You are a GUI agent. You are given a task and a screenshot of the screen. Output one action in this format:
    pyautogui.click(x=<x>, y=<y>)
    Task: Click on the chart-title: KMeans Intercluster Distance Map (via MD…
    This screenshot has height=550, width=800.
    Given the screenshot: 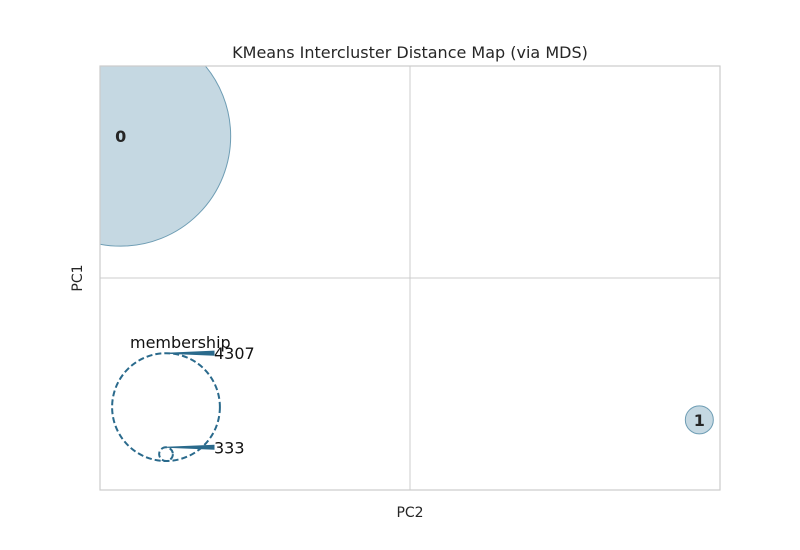 What is the action you would take?
    pyautogui.click(x=410, y=52)
    